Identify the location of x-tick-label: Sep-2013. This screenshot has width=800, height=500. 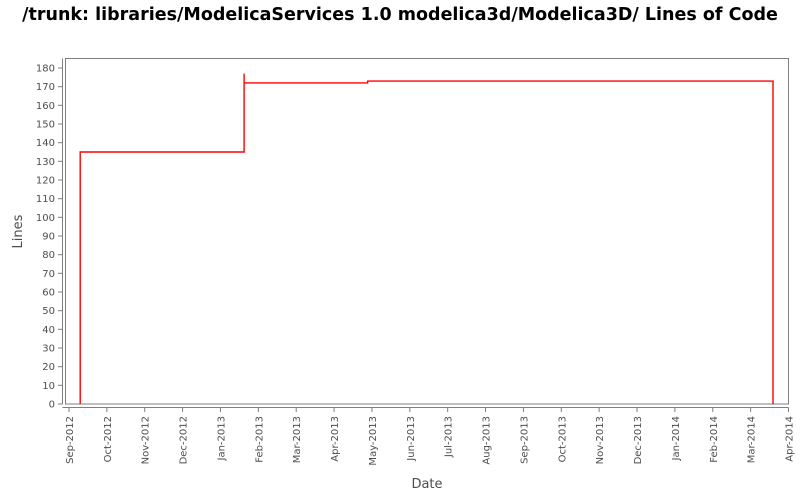
(524, 440).